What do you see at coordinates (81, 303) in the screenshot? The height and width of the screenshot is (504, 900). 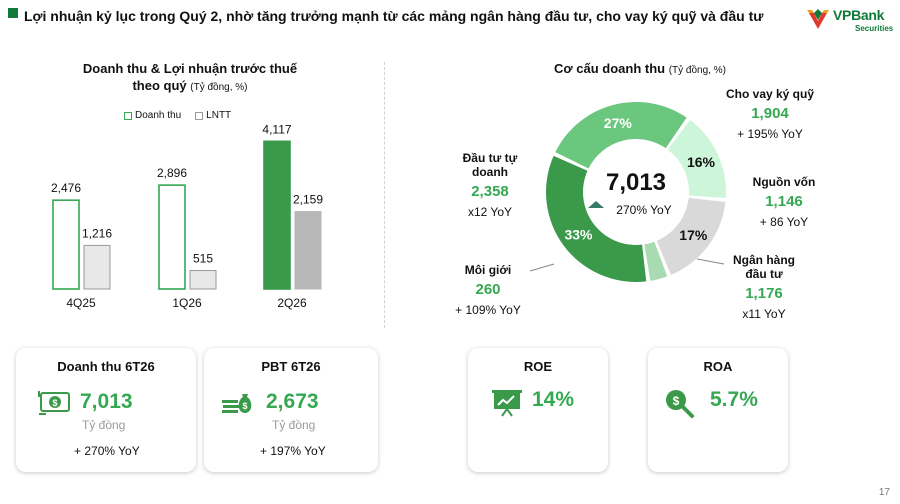 I see `x-tick-4Q25: 4Q25` at bounding box center [81, 303].